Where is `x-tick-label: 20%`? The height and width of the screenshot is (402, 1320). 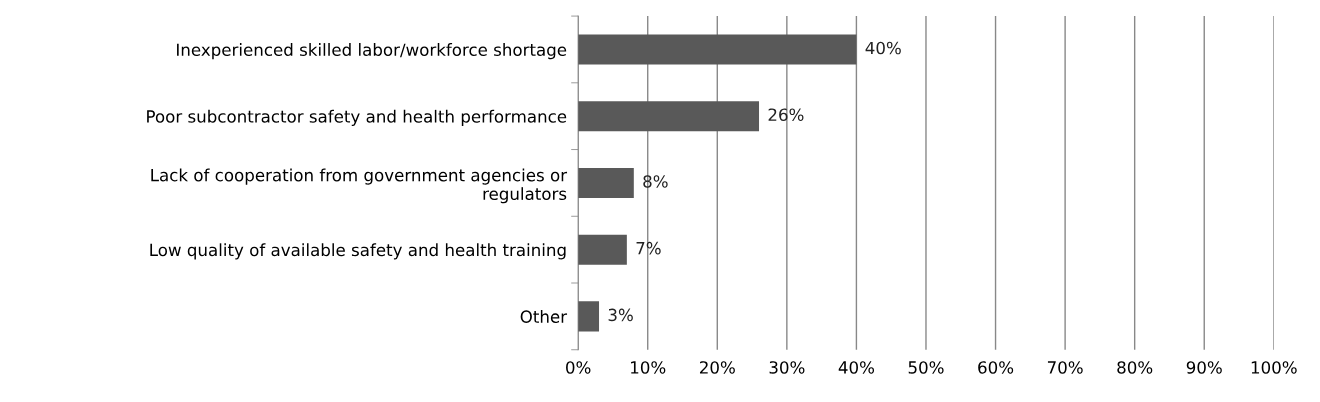
x-tick-label: 20% is located at coordinates (717, 367).